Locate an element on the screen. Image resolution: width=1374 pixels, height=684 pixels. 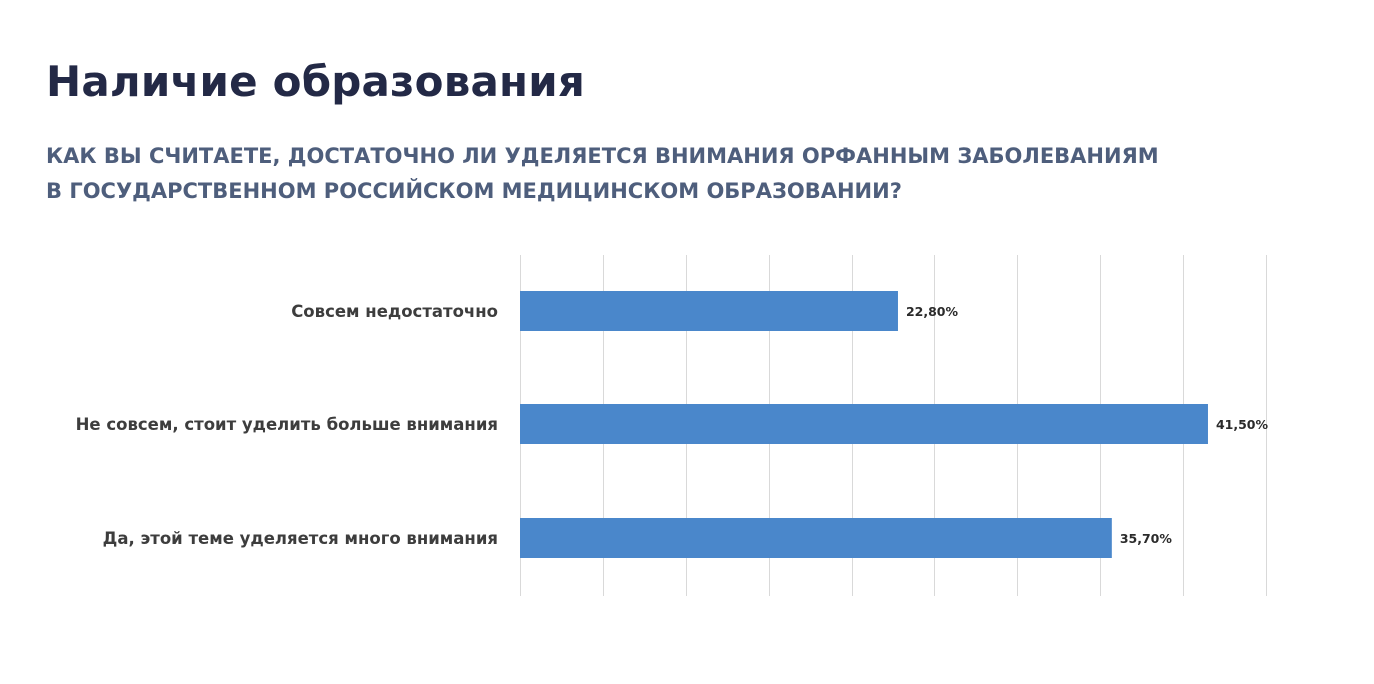
category-label-1: Не совсем, стоит уделить больше внимания is located at coordinates (287, 424).